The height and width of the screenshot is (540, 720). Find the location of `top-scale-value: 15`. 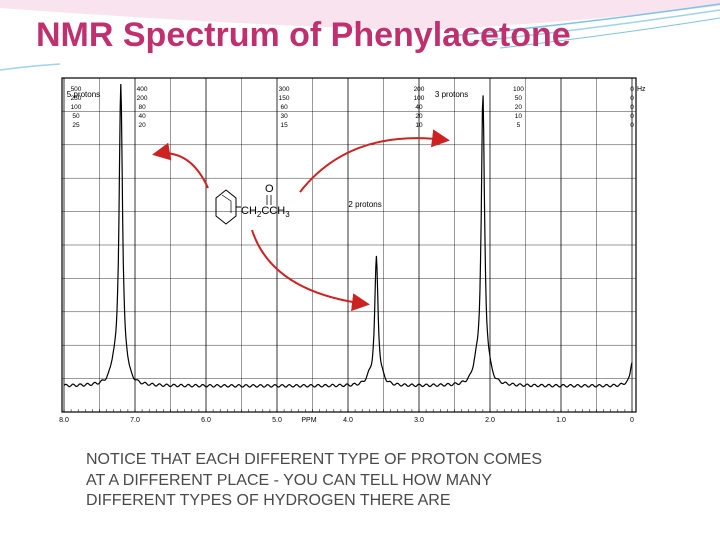

top-scale-value: 15 is located at coordinates (284, 125).